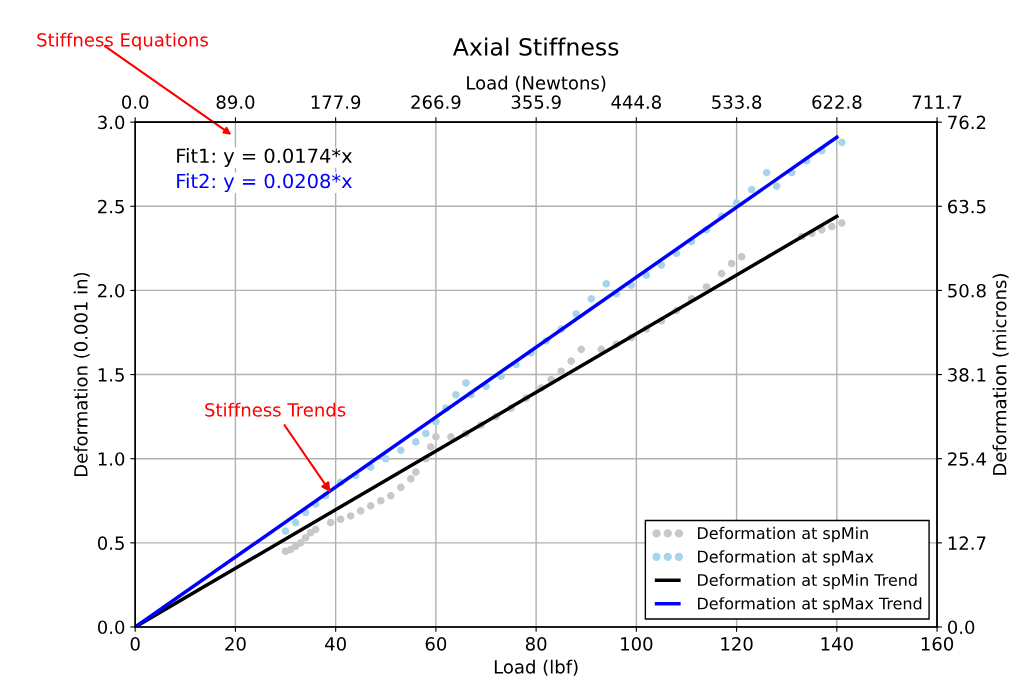  I want to click on y2-tick-label: 50.8, so click(967, 290).